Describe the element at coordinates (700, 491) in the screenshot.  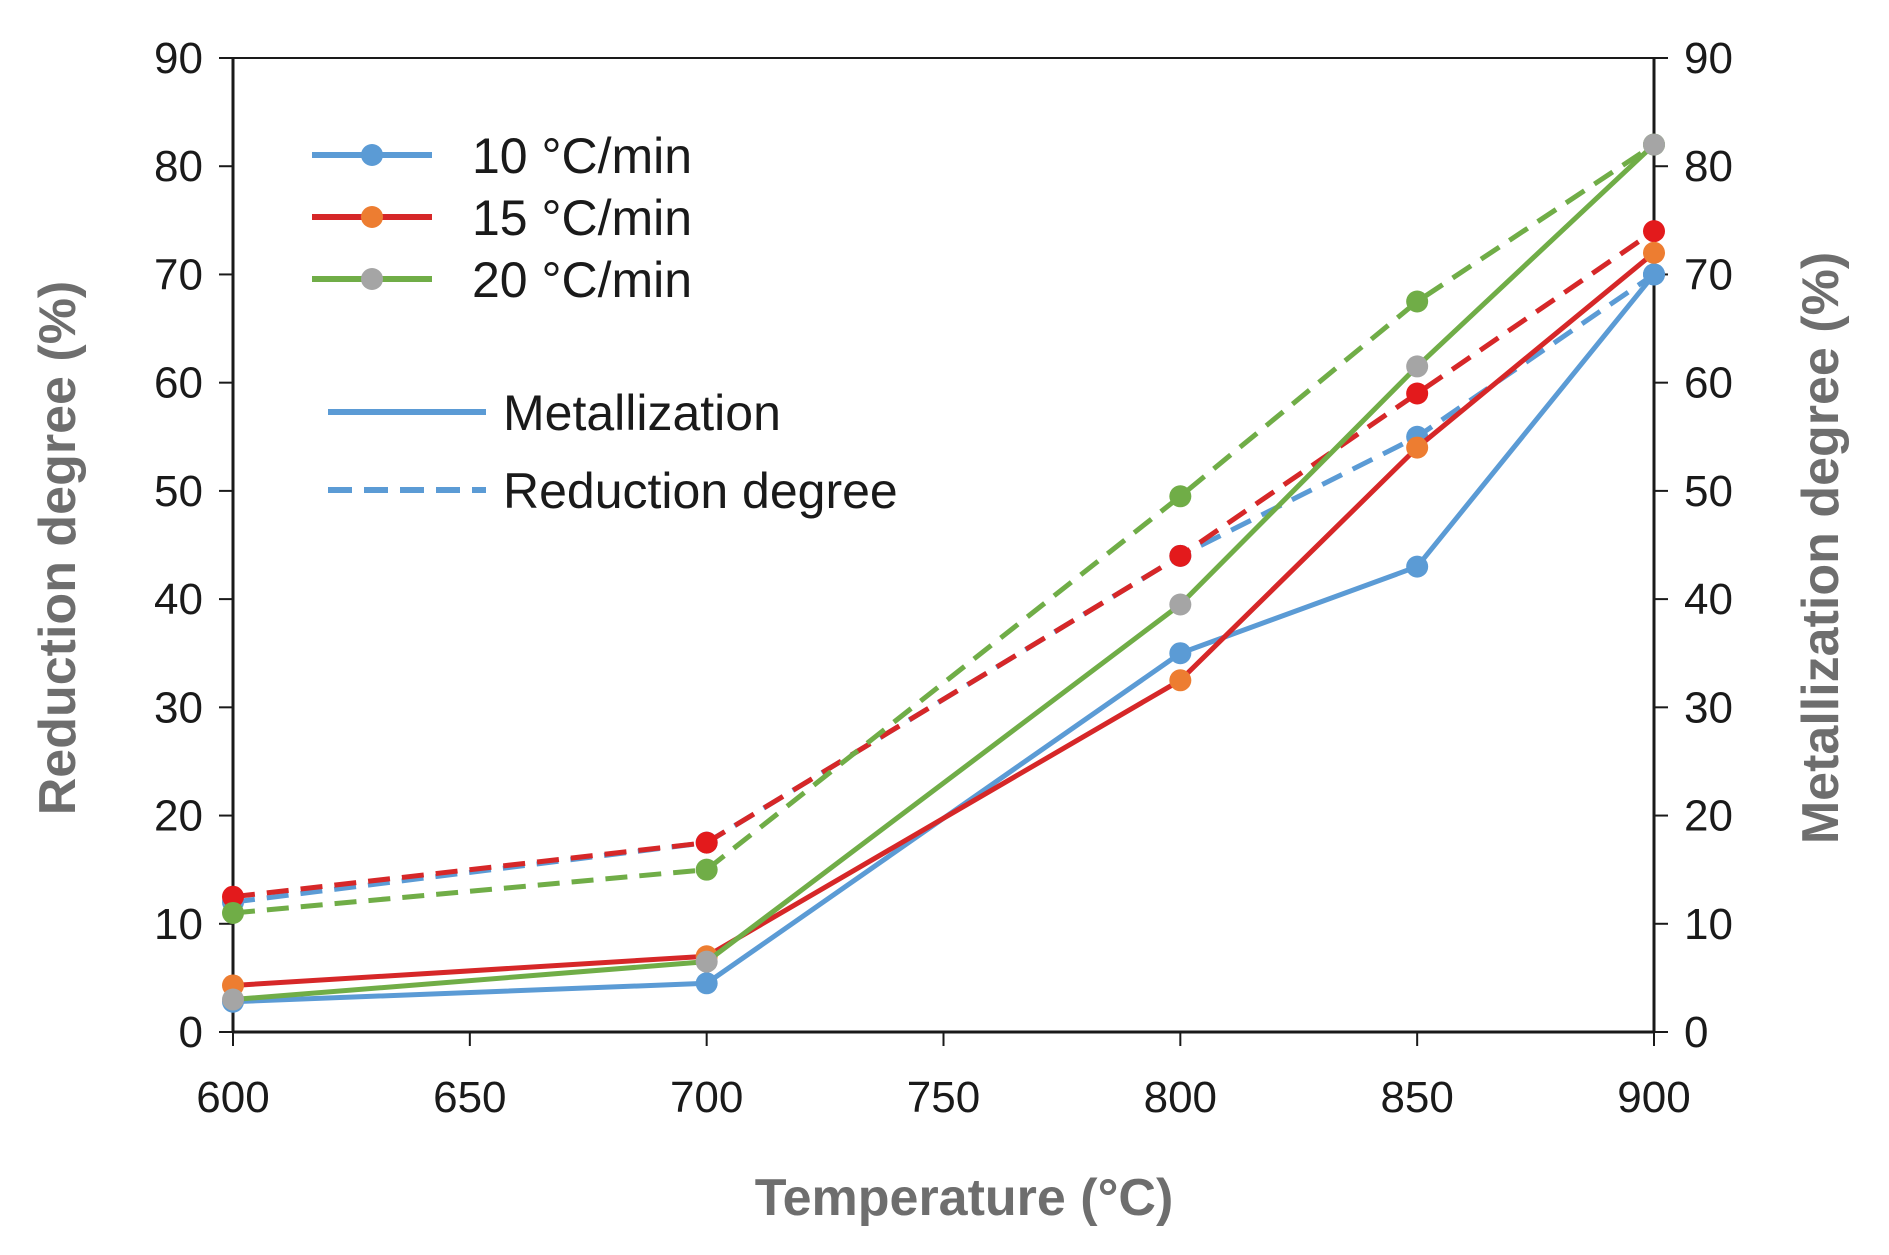
I see `legend-label: Reduction degree` at that location.